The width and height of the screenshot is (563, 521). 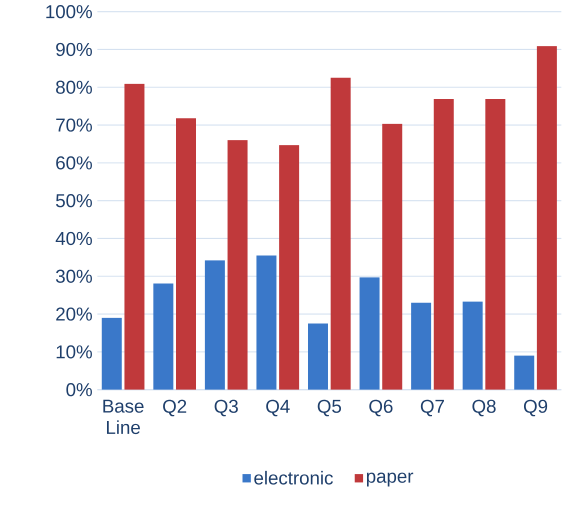 What do you see at coordinates (74, 87) in the screenshot?
I see `y-tick-label: 80%` at bounding box center [74, 87].